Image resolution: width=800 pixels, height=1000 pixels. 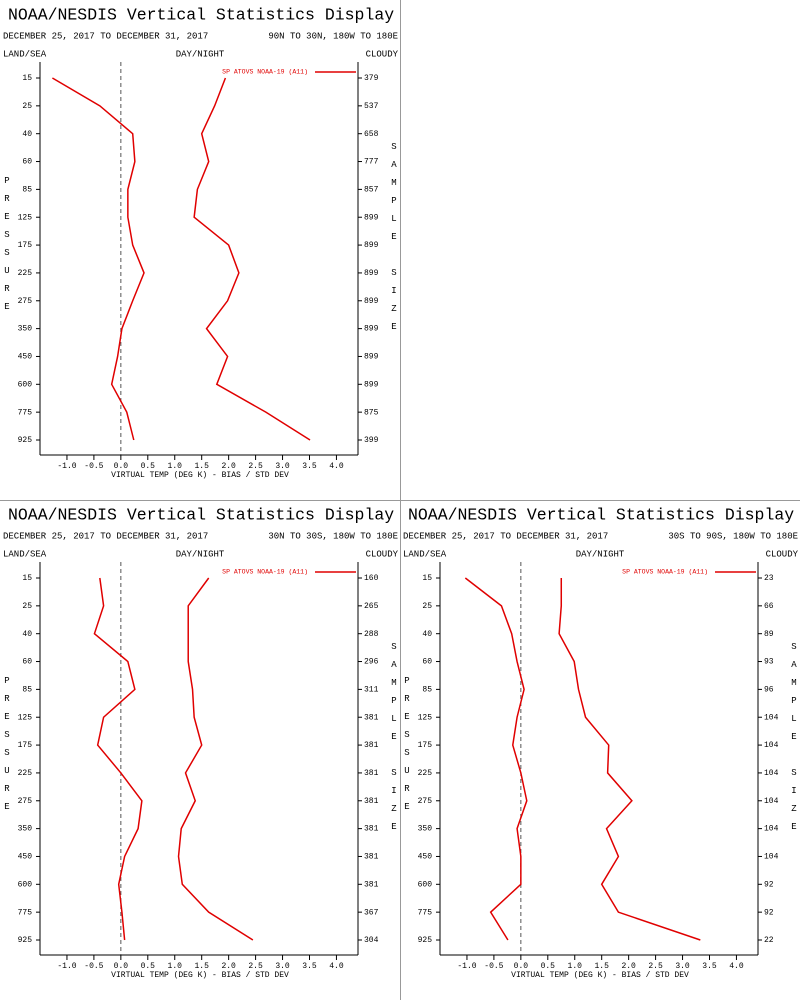 I want to click on y-tick-label: 225, so click(x=425, y=773).